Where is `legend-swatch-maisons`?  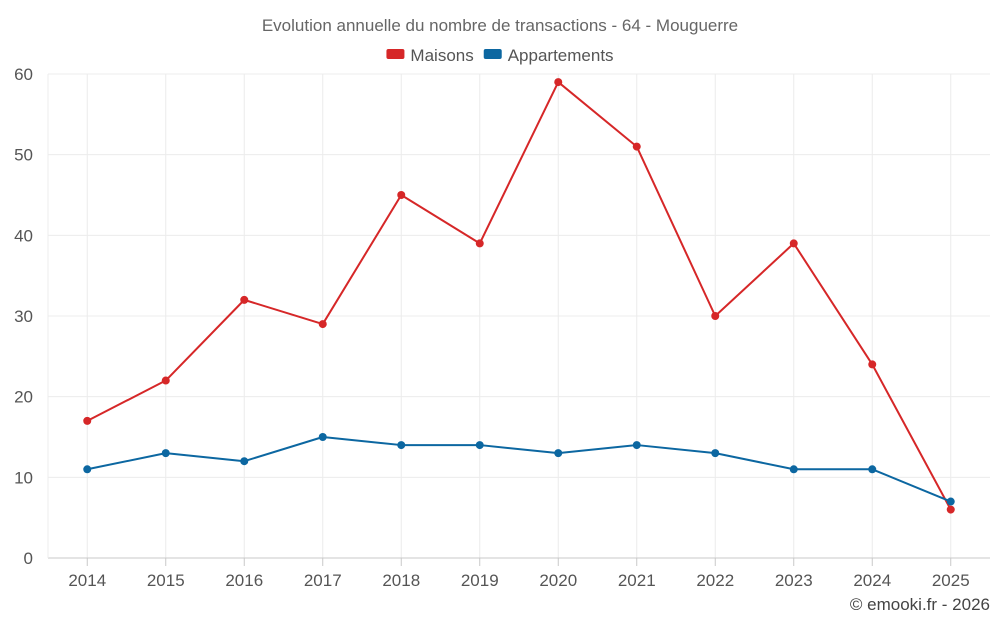 legend-swatch-maisons is located at coordinates (395, 54).